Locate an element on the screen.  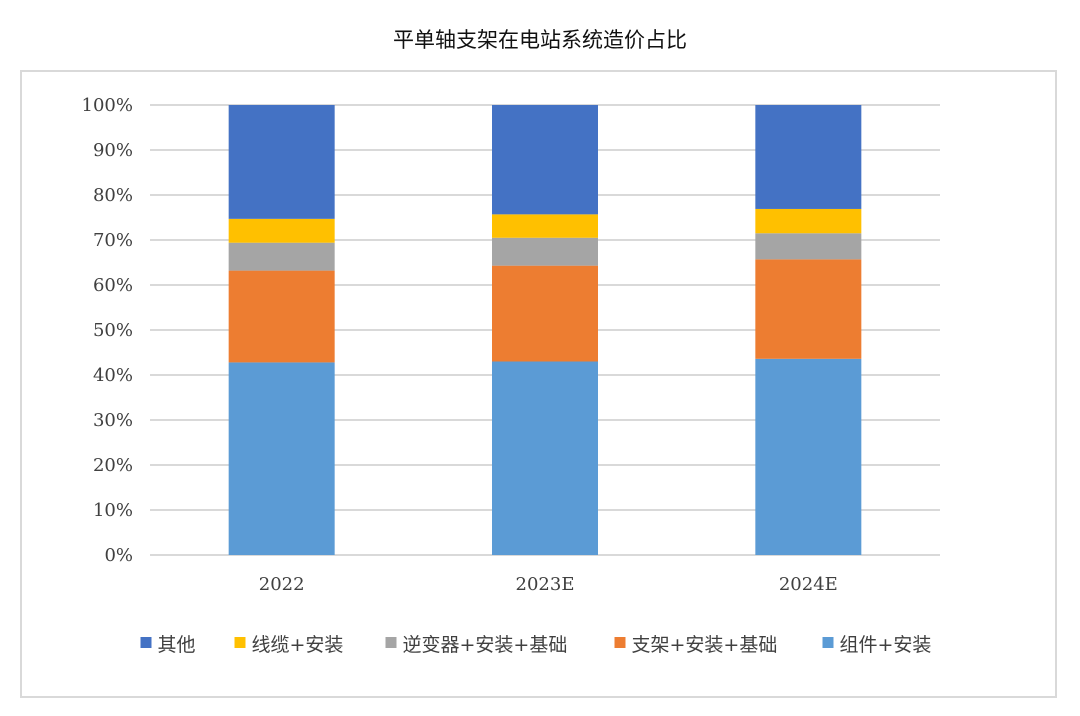
x-tick-label: 2022 is located at coordinates (282, 584).